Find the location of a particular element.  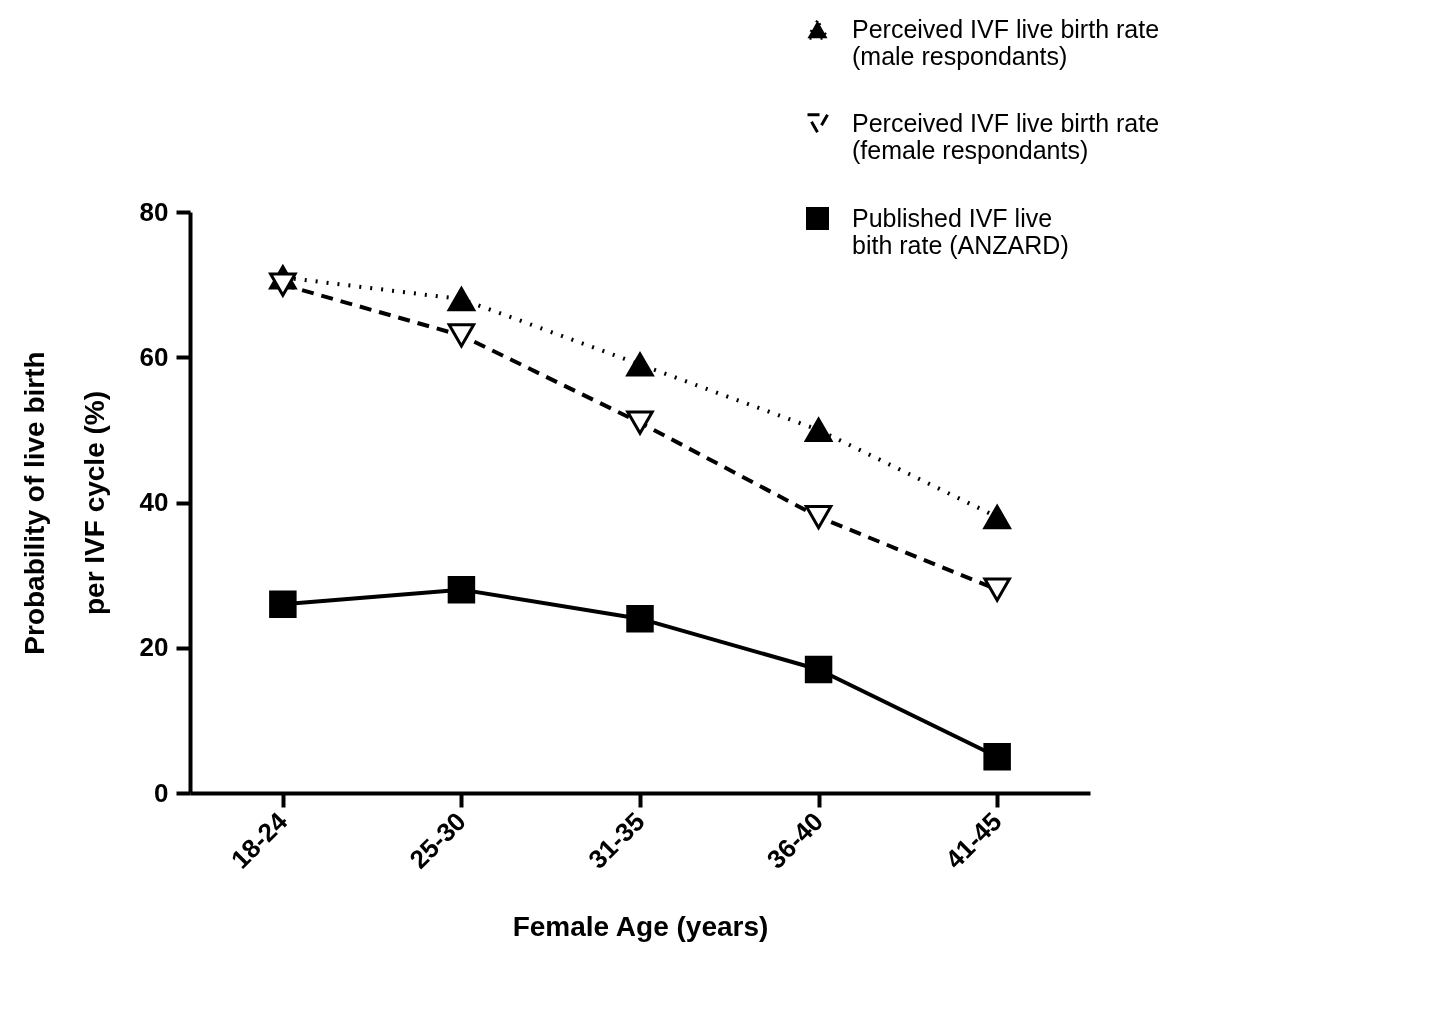

x-axis-title: Female Age (years) is located at coordinates (640, 926).